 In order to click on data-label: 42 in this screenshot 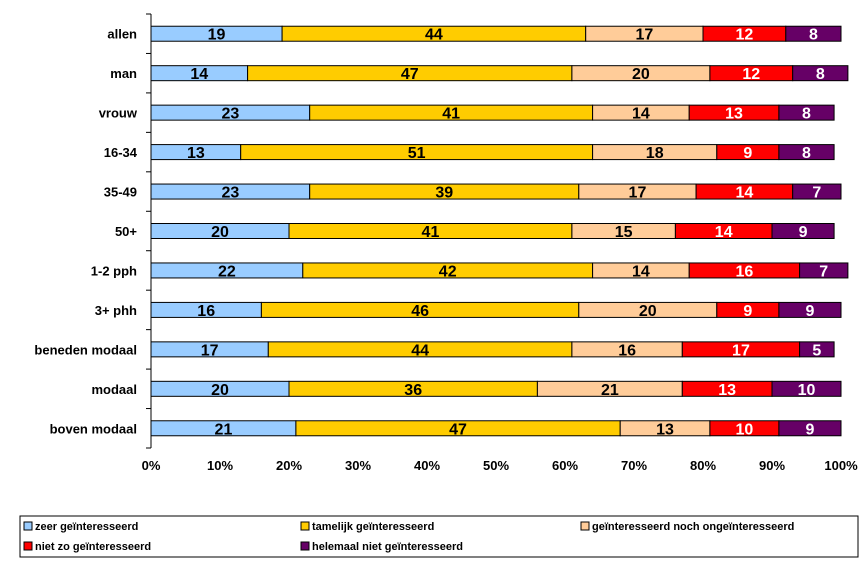, I will do `click(448, 271)`.